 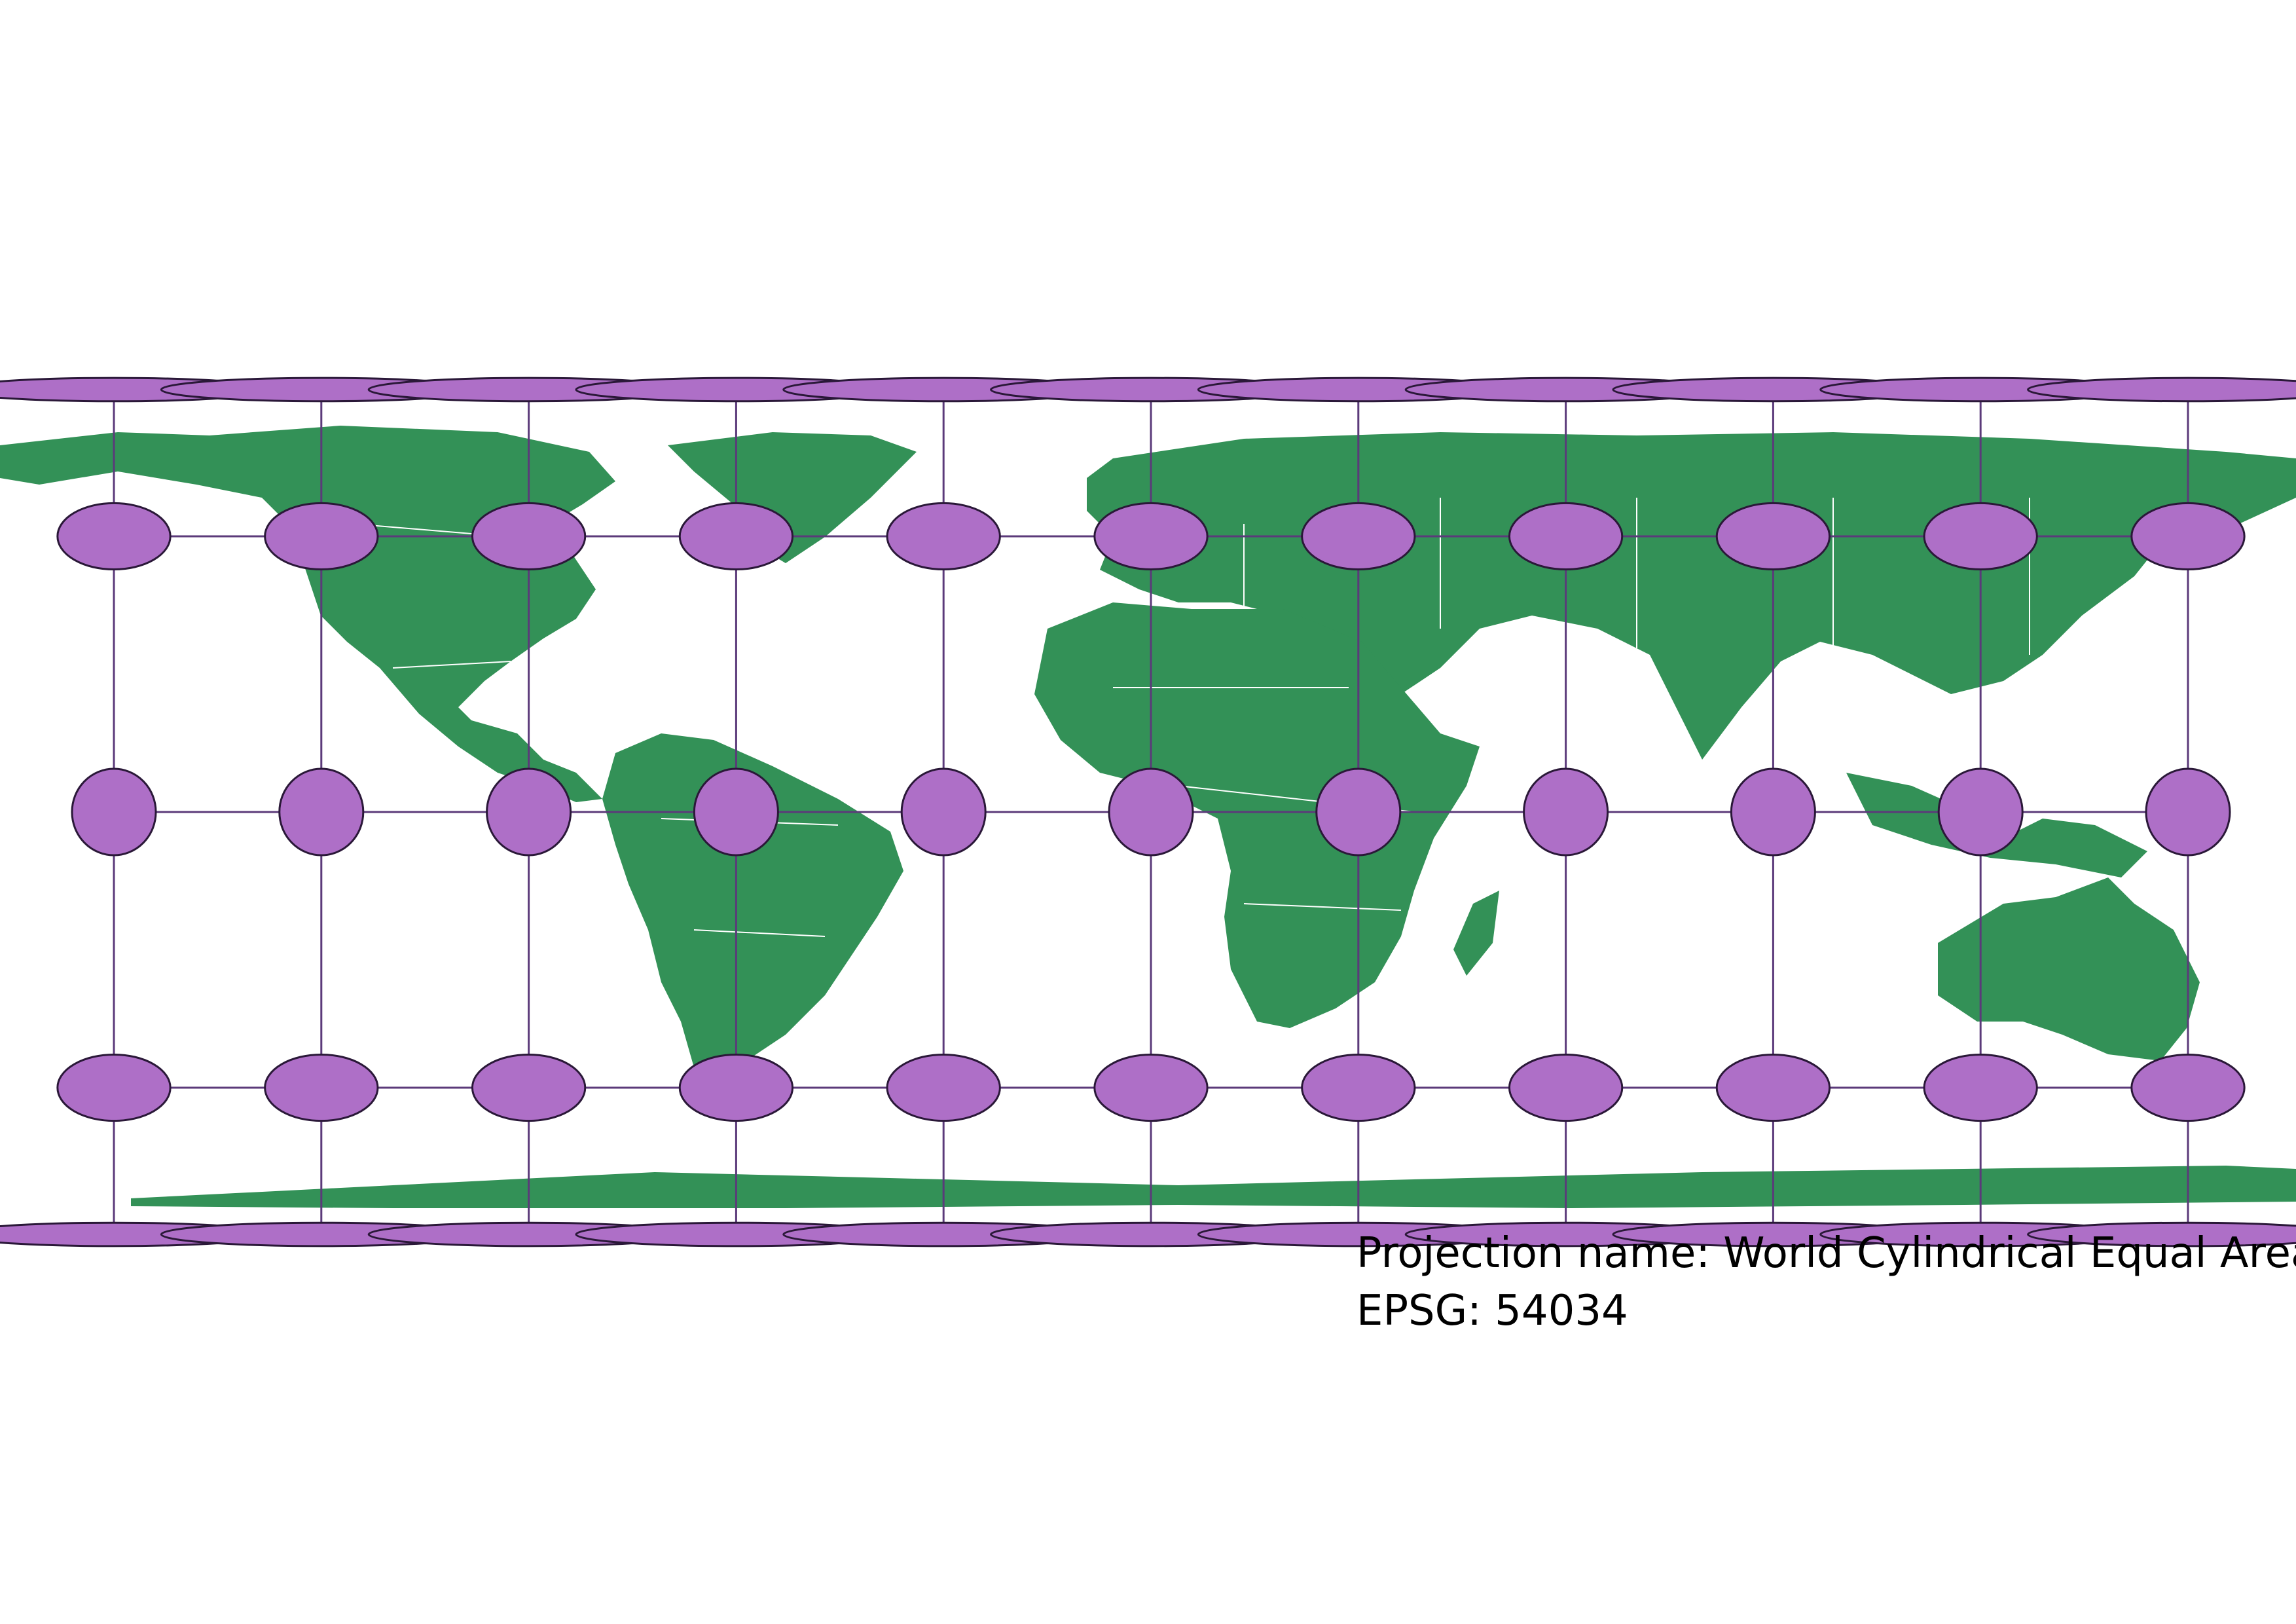 What do you see at coordinates (1492, 1311) in the screenshot?
I see `epsg-label: EPSG: 54034` at bounding box center [1492, 1311].